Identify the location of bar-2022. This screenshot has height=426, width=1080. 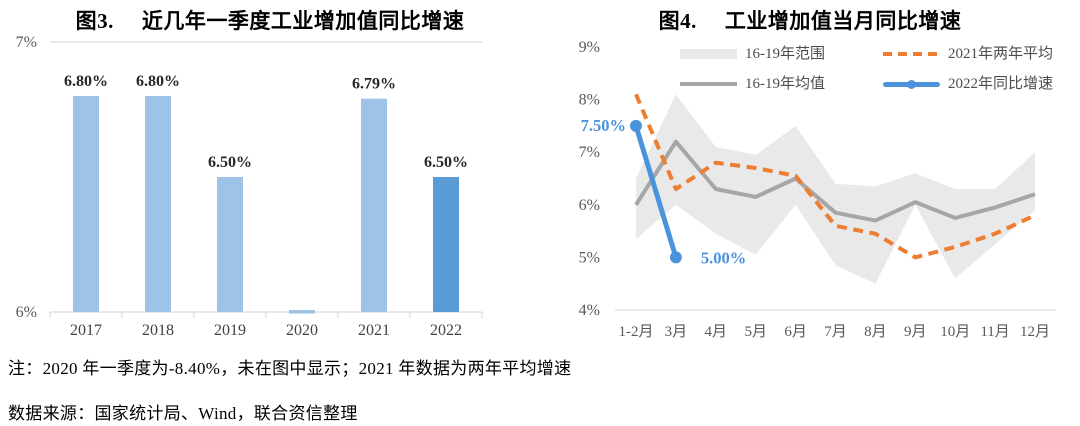
(446, 244).